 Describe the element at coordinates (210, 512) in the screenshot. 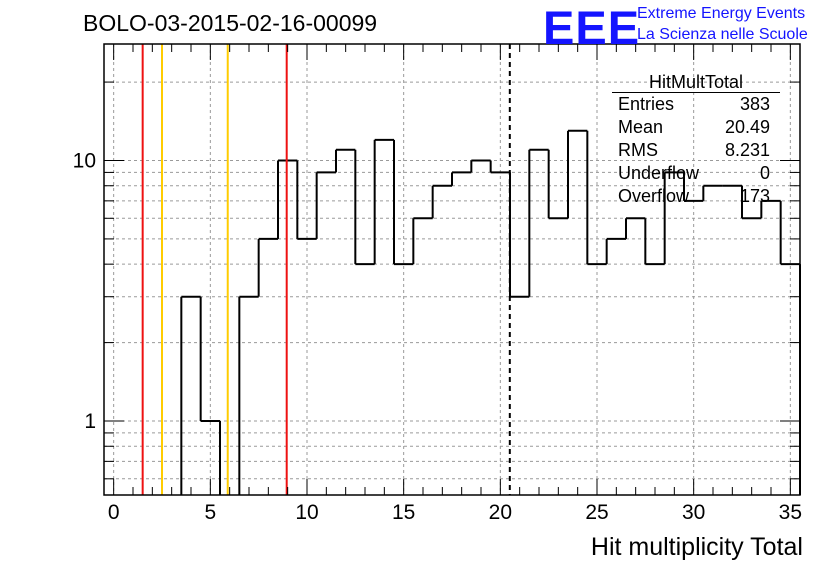

I see `x-tick-label: 5` at that location.